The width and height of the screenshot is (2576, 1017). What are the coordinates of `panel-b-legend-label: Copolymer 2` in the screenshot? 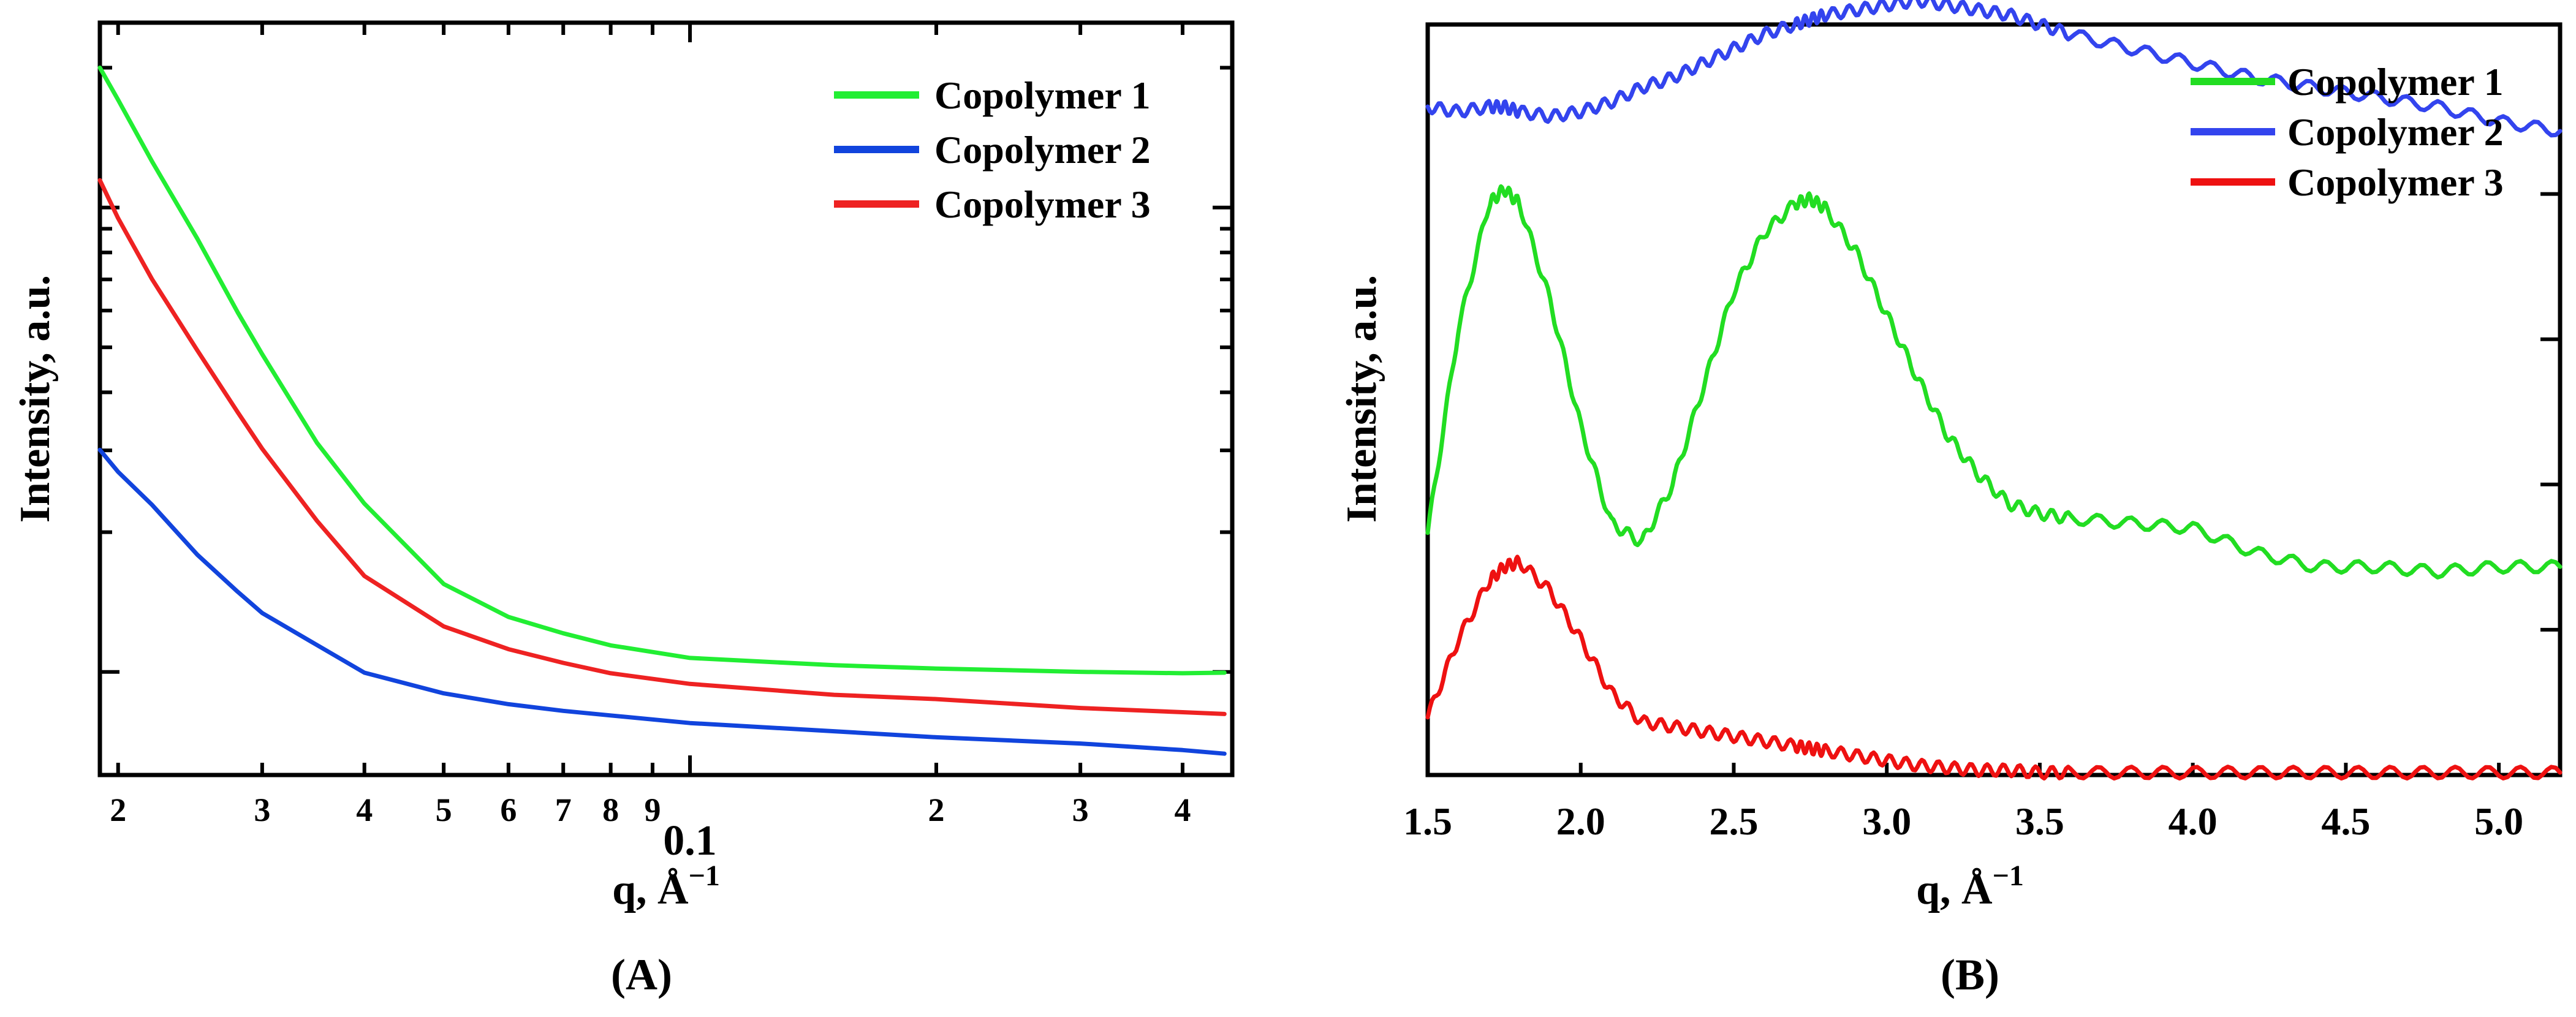 It's located at (2395, 132).